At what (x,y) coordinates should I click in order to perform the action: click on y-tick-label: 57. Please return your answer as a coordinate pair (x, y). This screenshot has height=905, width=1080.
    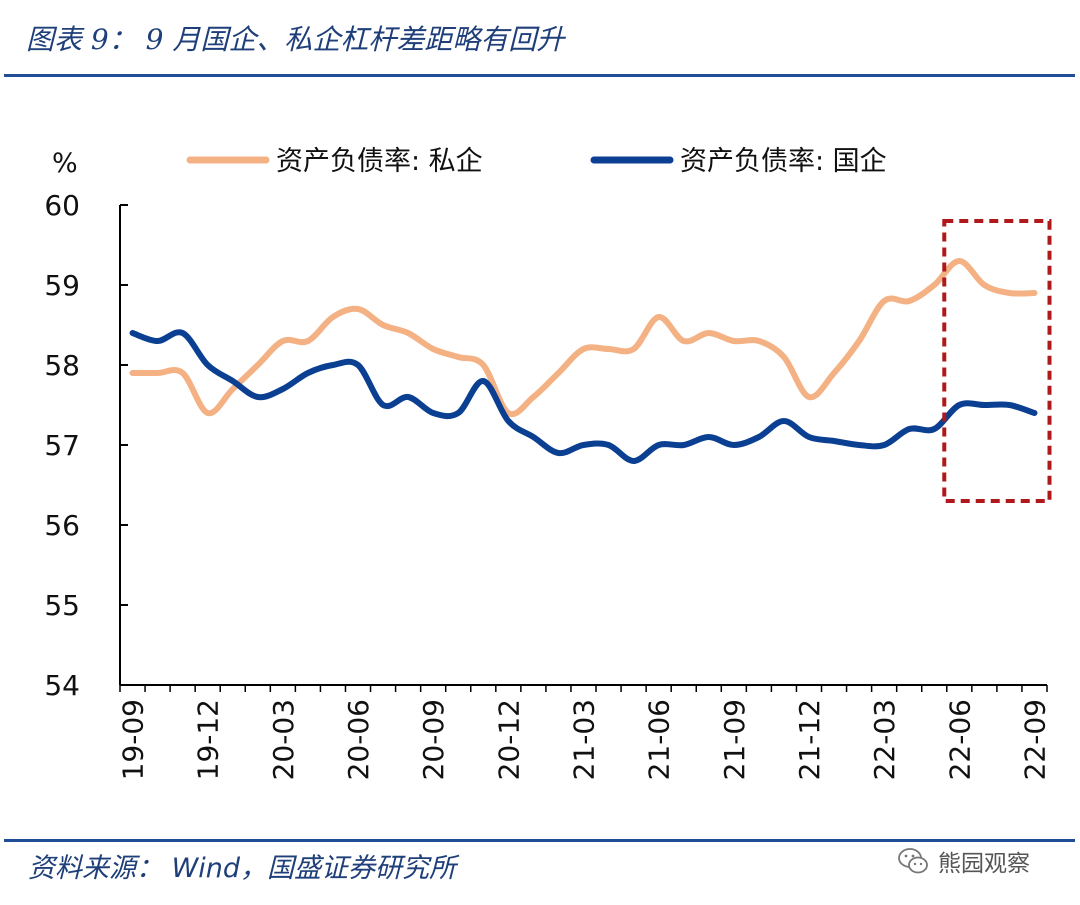
    Looking at the image, I should click on (62, 445).